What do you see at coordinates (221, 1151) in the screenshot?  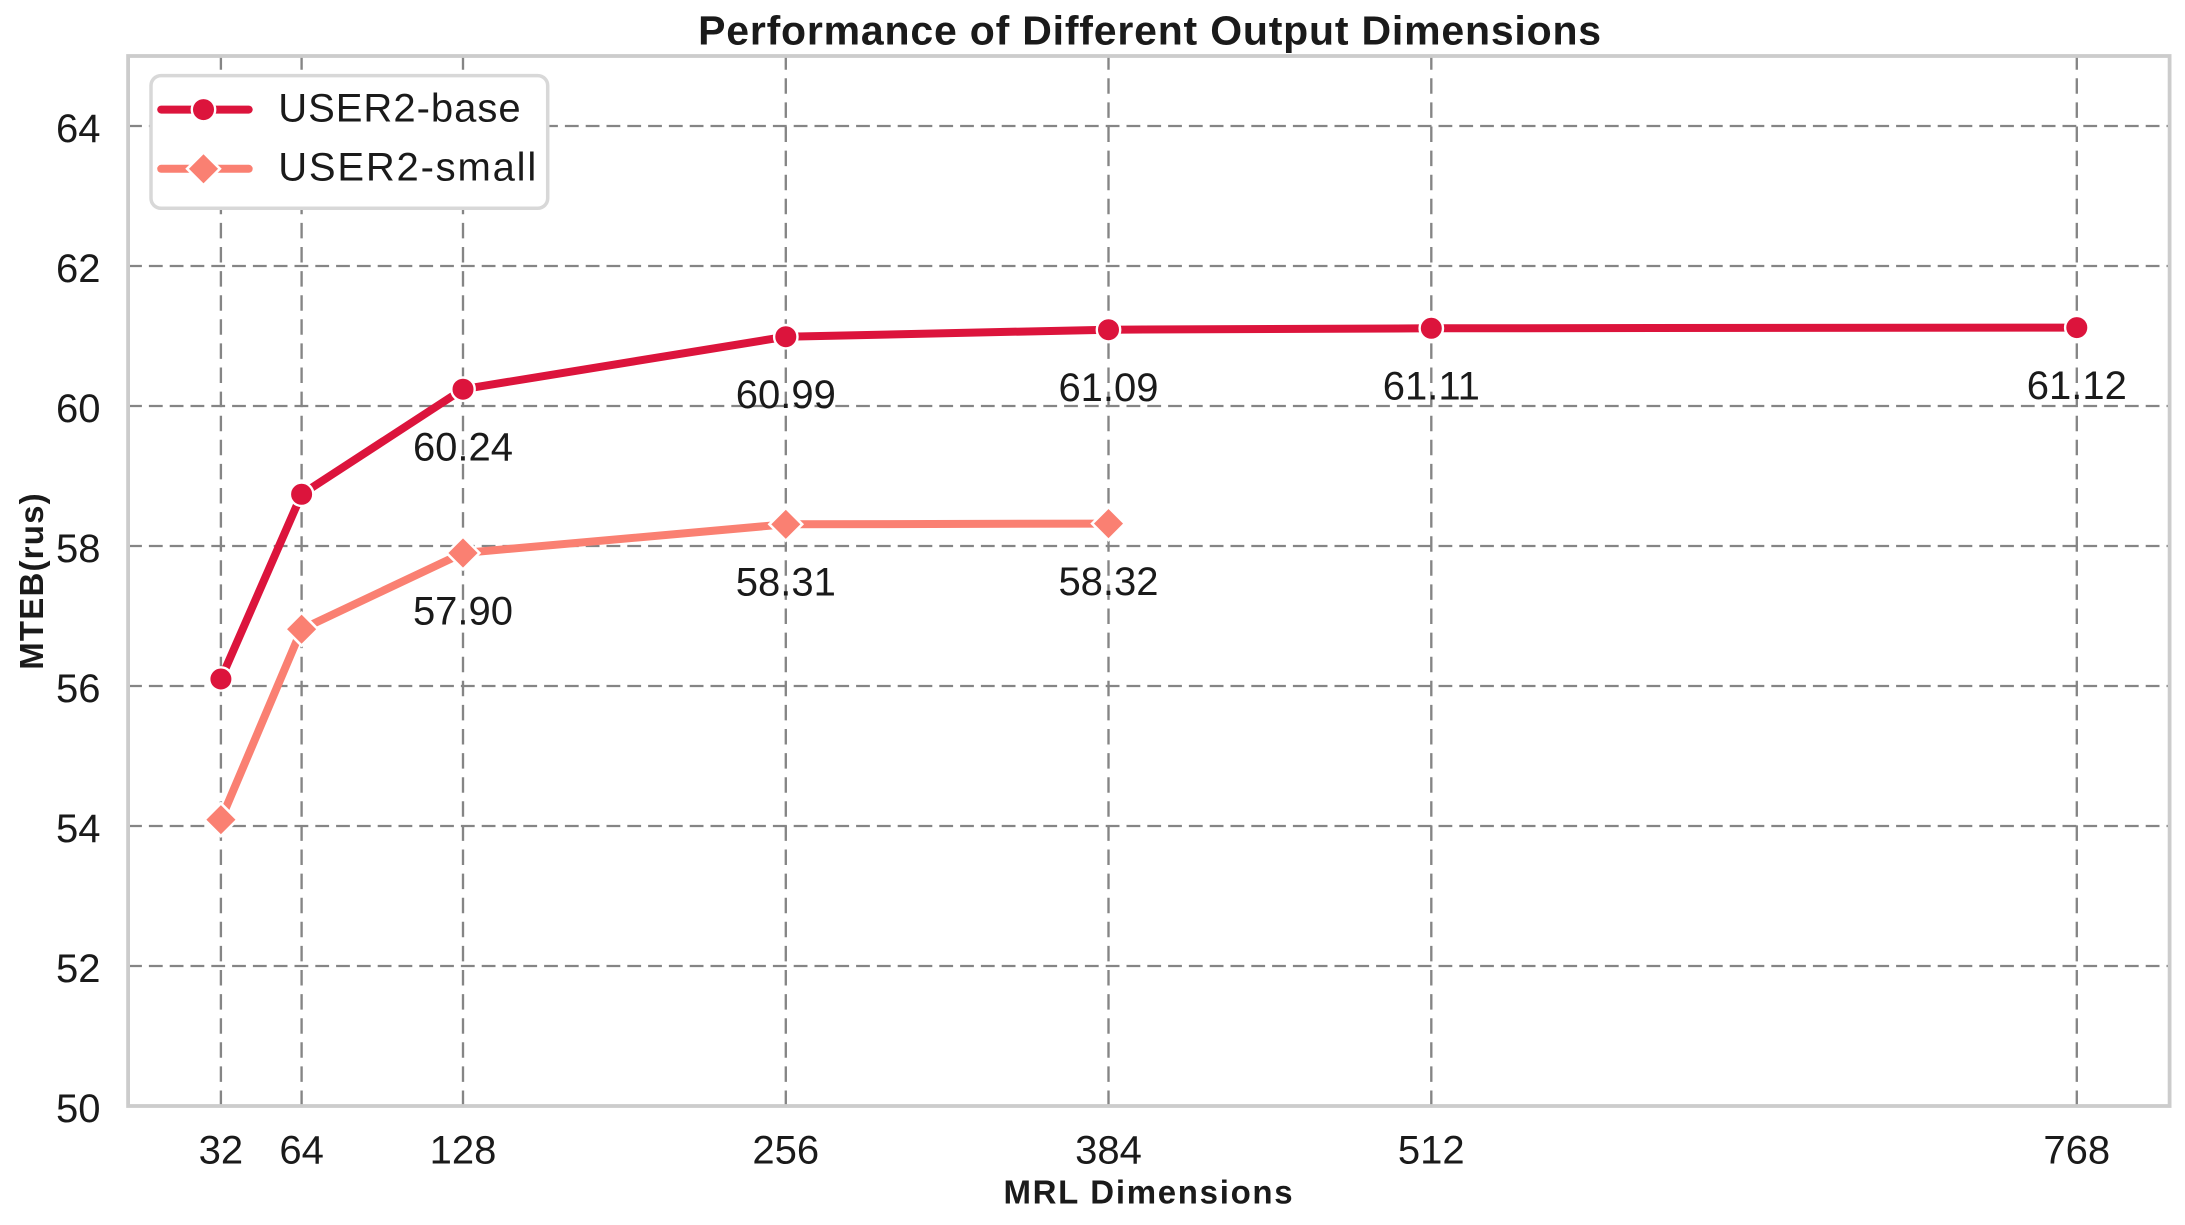 I see `svg-text: 32` at bounding box center [221, 1151].